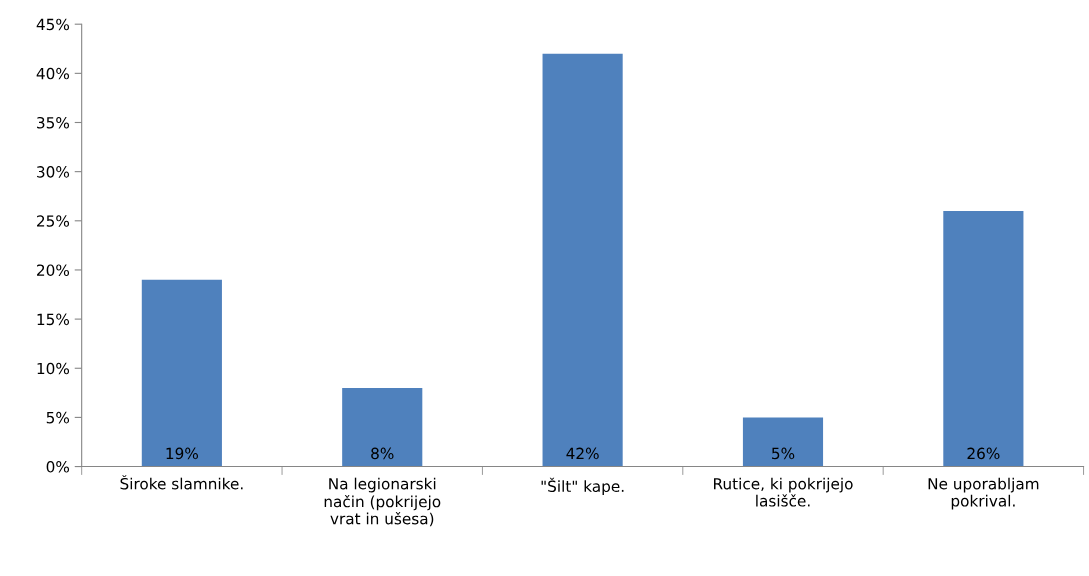  I want to click on x-tick-label: Rutice, ki pokrijejo lasišče., so click(783, 492).